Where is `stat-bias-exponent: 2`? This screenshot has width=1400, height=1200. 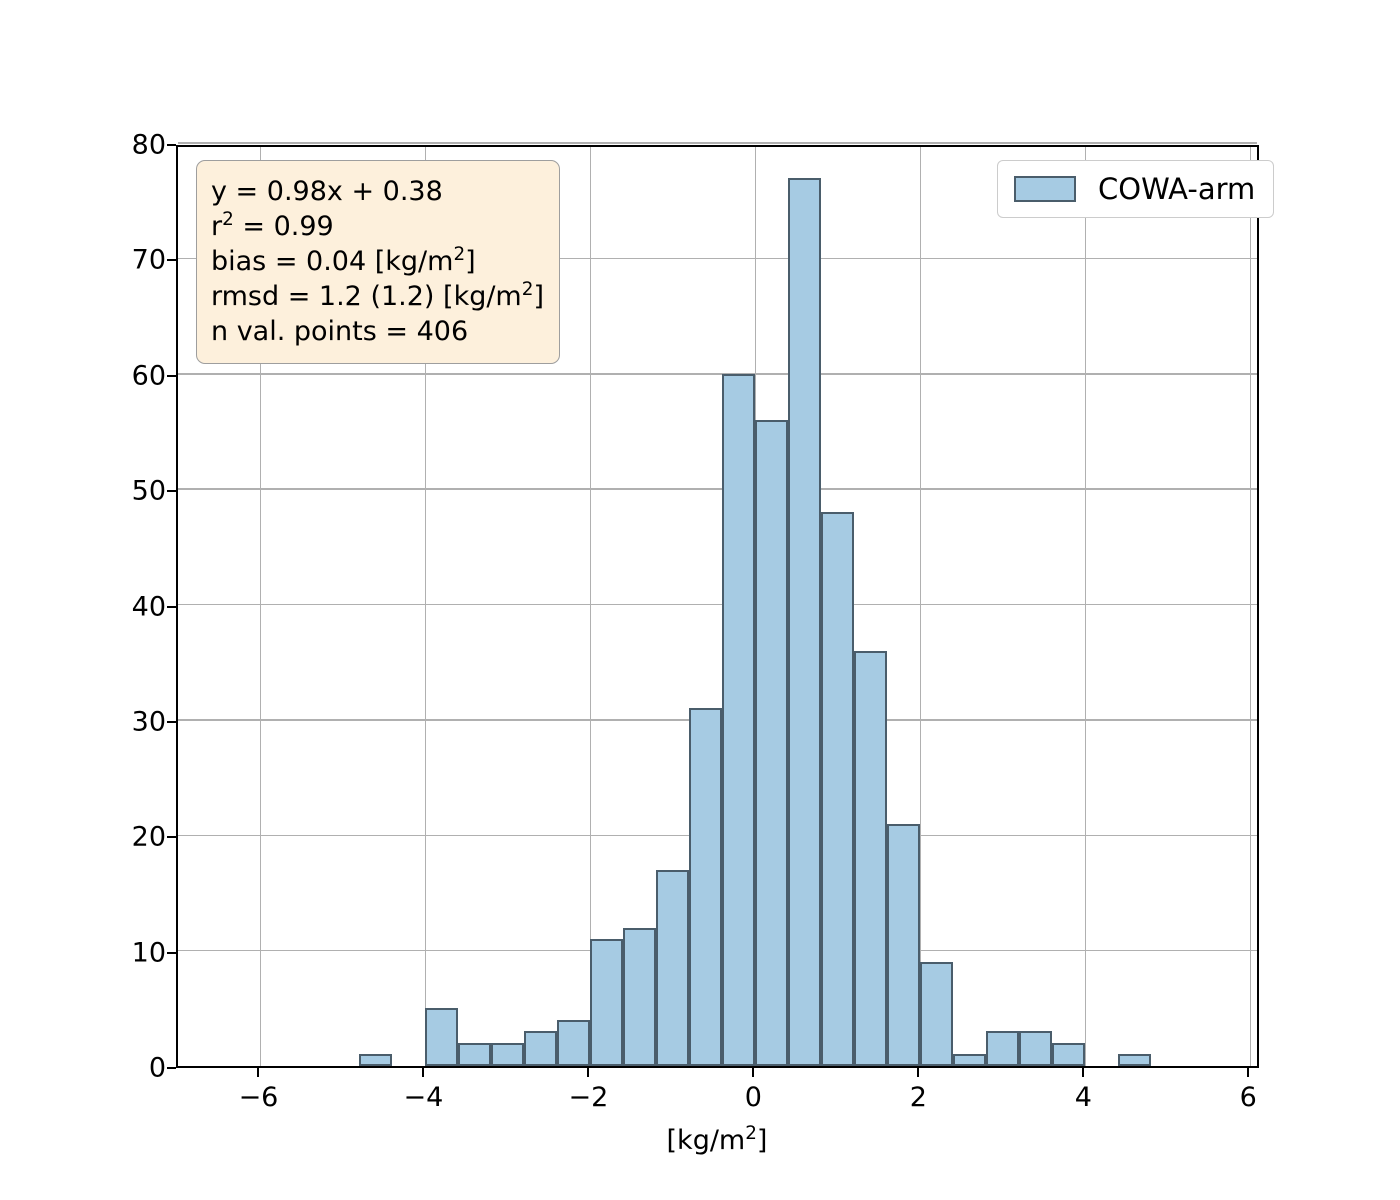 stat-bias-exponent: 2 is located at coordinates (459, 255).